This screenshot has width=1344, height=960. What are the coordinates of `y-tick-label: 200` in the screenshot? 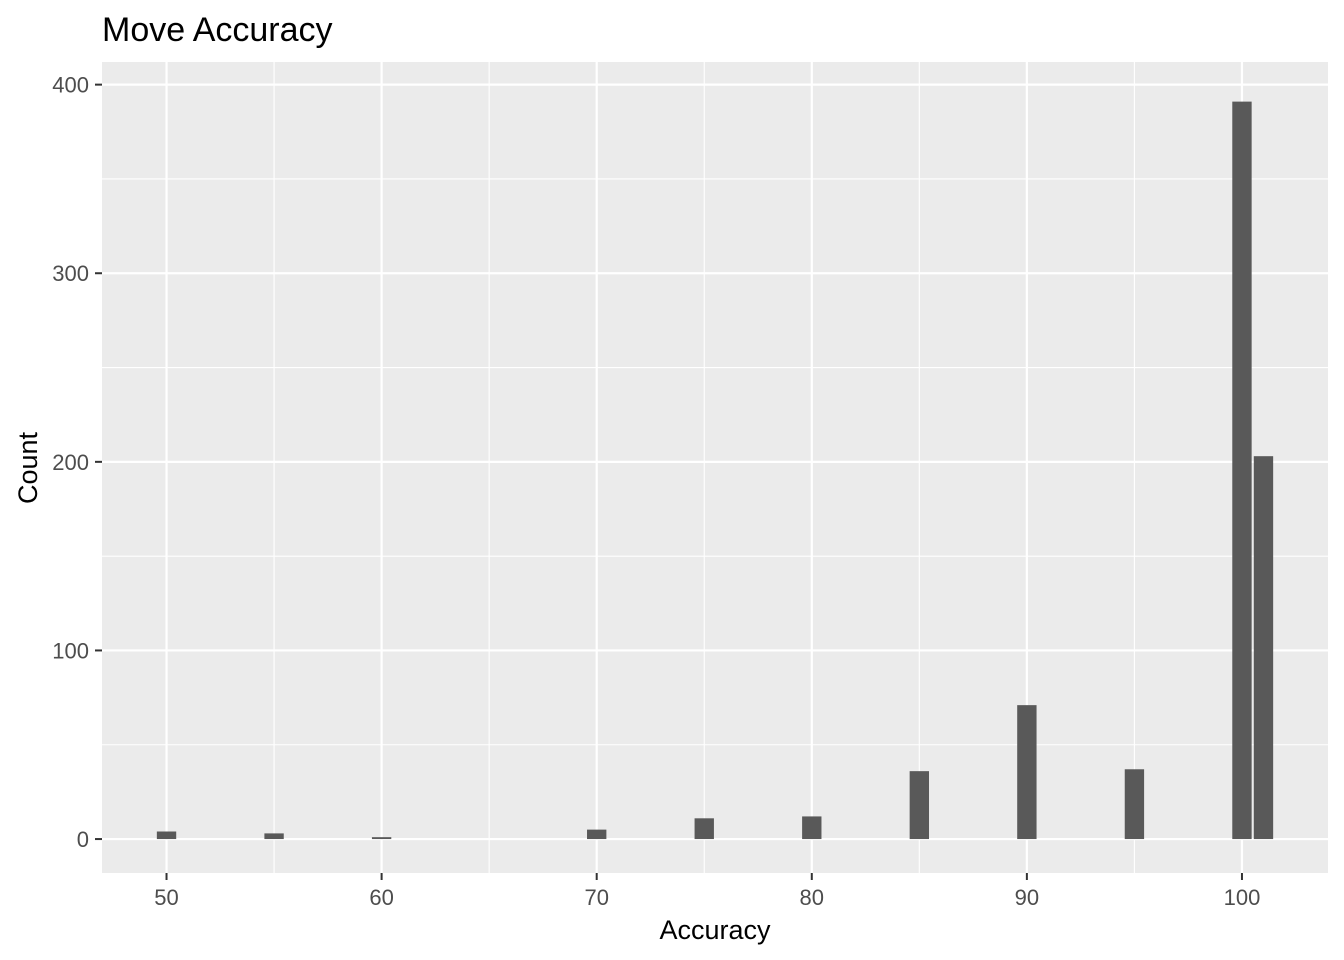 It's located at (70, 462).